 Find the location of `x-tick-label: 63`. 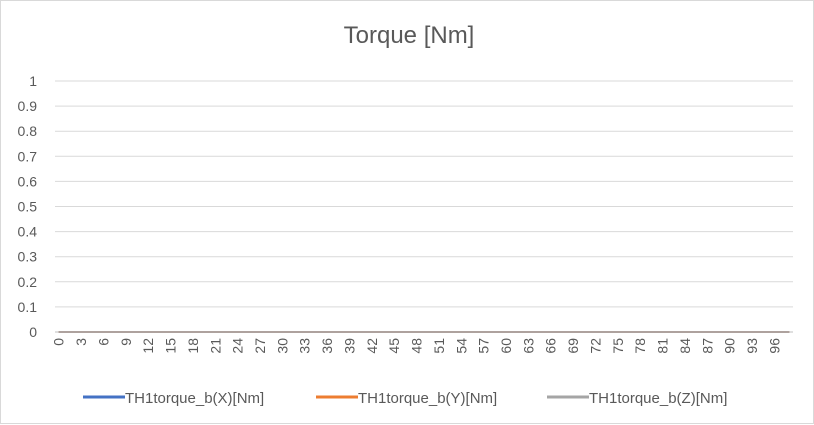

x-tick-label: 63 is located at coordinates (528, 346).